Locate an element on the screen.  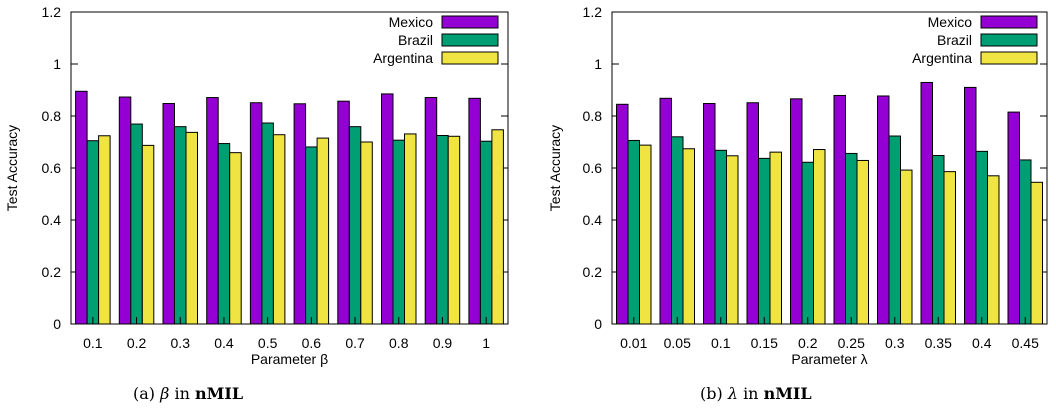
y-tick-label: 0.4 is located at coordinates (52, 220).